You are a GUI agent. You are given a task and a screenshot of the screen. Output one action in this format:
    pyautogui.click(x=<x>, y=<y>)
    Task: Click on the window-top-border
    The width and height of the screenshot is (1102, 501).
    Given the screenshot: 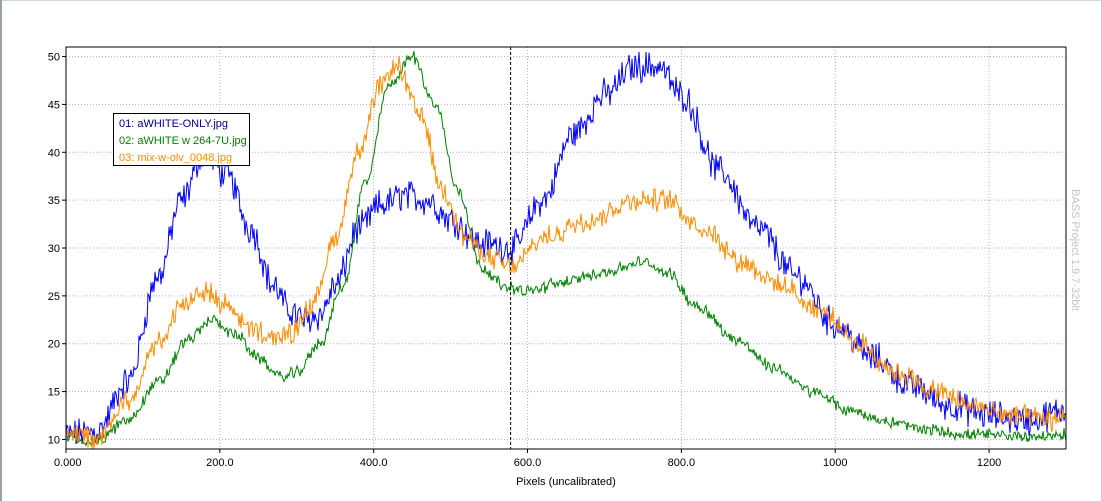 What is the action you would take?
    pyautogui.click(x=551, y=0)
    